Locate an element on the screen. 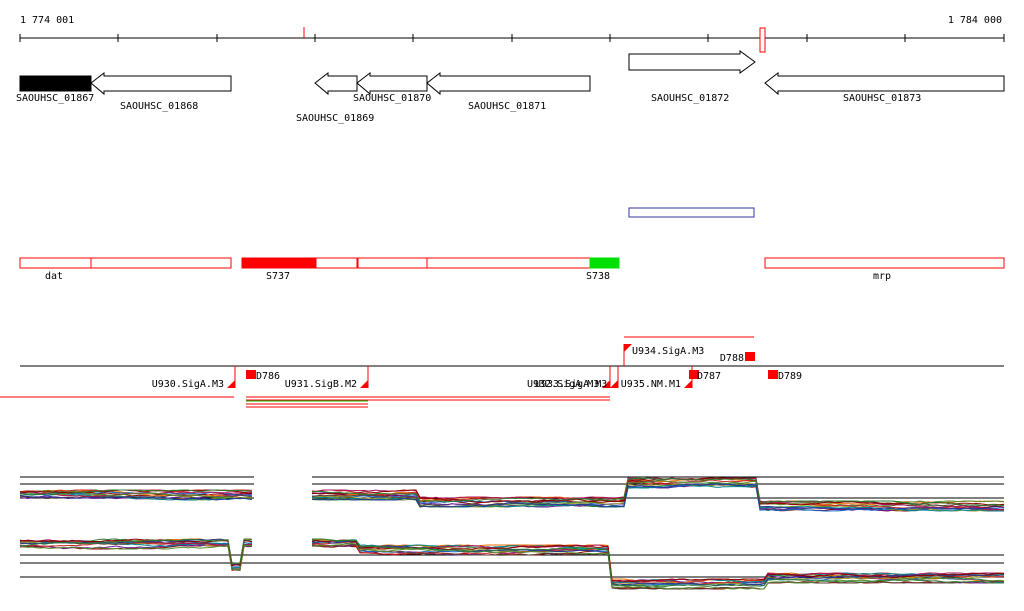 Image resolution: width=1024 pixels, height=611 pixels. expression-track-bottom is located at coordinates (512, 564).